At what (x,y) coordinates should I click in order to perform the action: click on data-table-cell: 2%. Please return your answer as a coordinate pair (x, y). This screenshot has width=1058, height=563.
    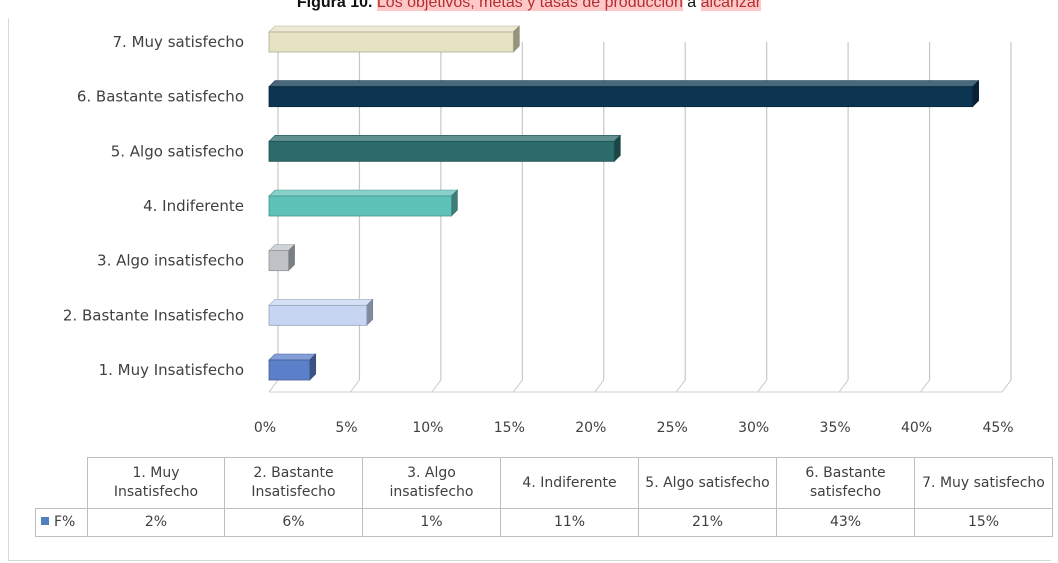
    Looking at the image, I should click on (156, 522).